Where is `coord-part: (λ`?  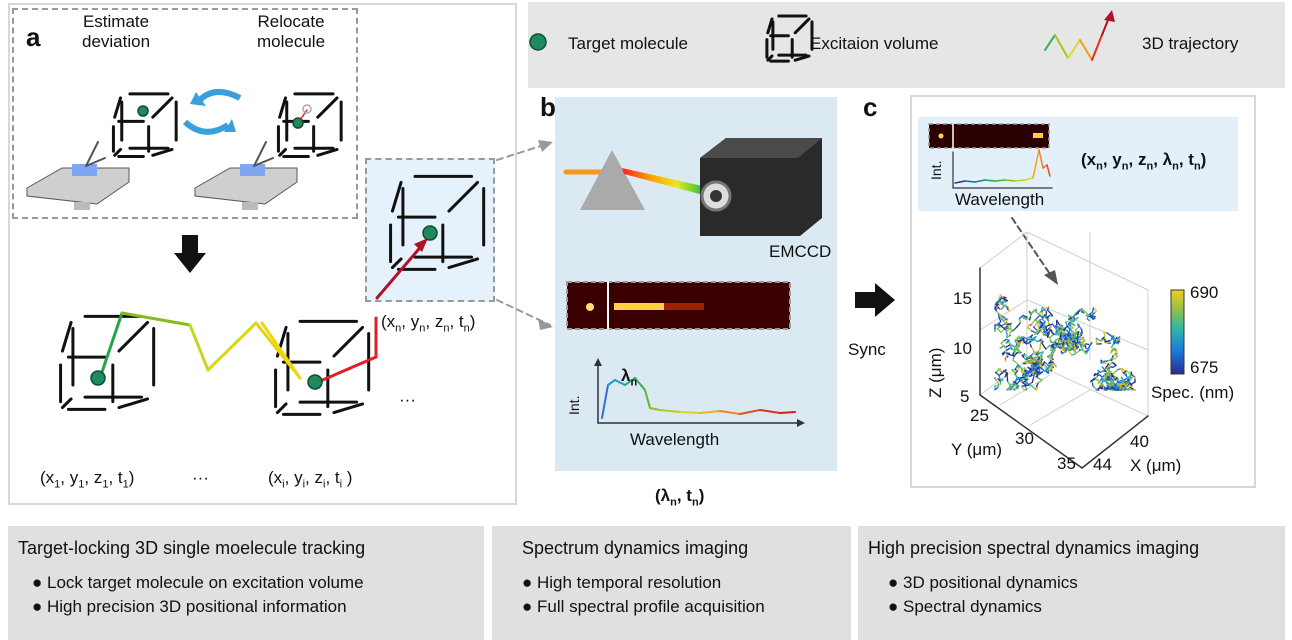 coord-part: (λ is located at coordinates (663, 495).